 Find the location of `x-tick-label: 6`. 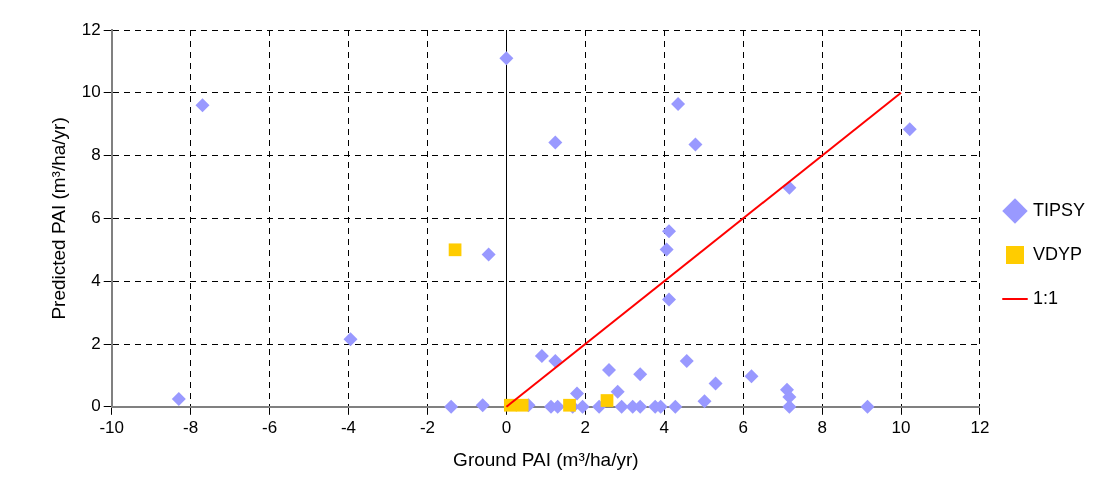

x-tick-label: 6 is located at coordinates (743, 427).